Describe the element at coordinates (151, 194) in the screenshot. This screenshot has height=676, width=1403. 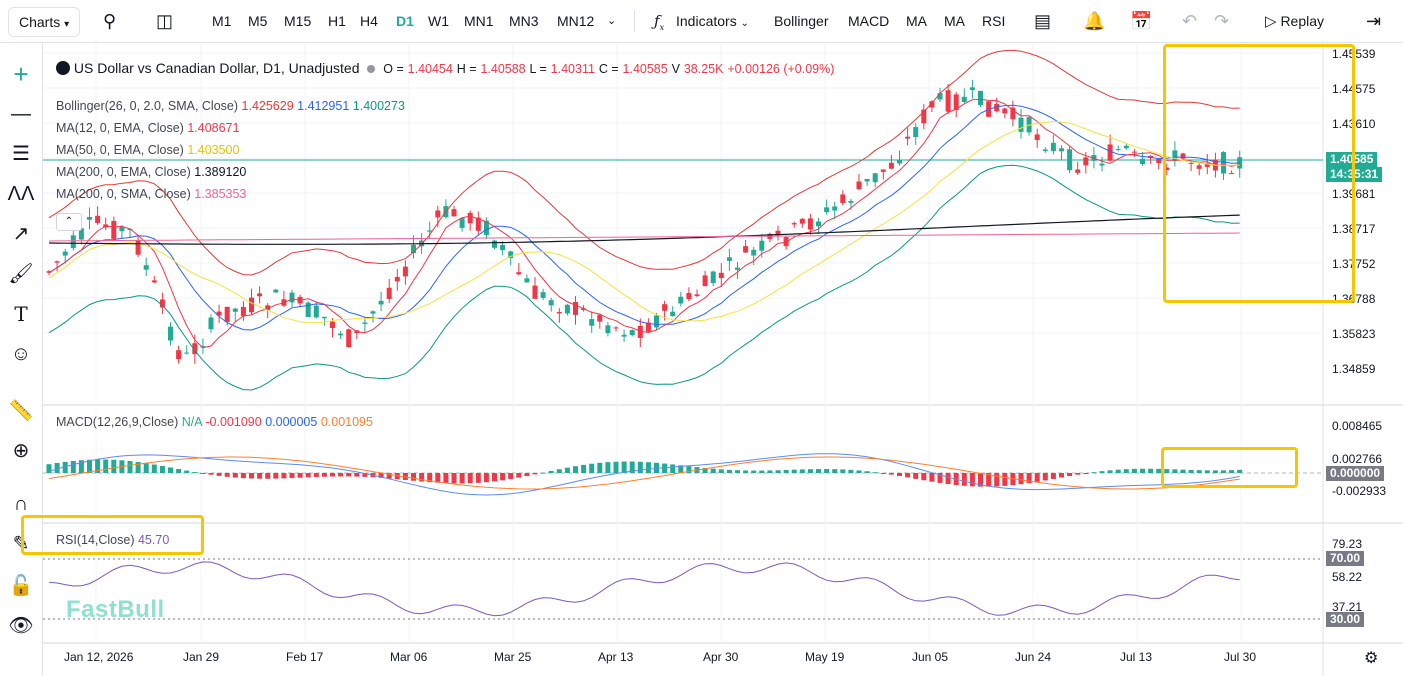
I see `ma200sma-legend: MA(200, 0, SMA, Close) 1.385353` at that location.